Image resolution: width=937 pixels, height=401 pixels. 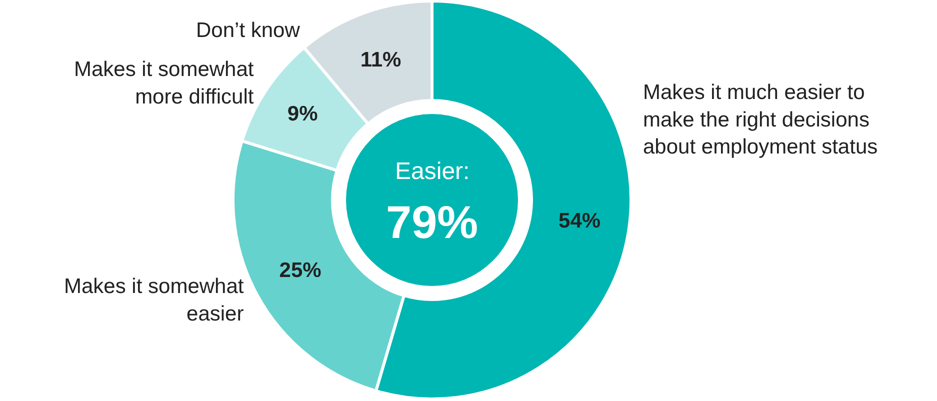 I want to click on data-label: 11%, so click(x=381, y=60).